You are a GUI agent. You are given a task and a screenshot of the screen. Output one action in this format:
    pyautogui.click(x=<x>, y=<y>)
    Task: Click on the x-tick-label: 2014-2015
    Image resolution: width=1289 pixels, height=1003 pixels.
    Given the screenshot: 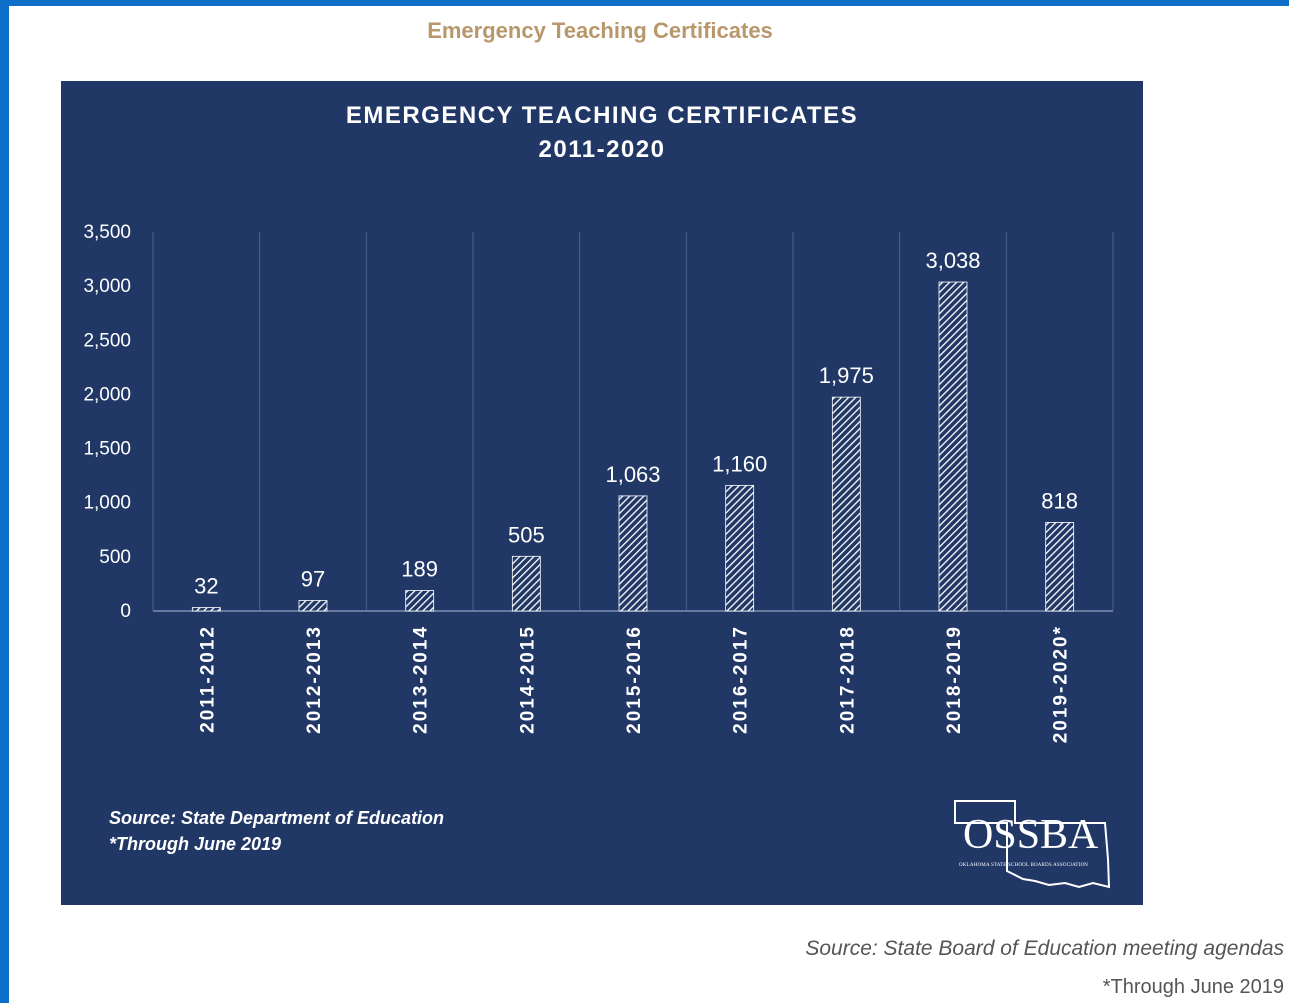 What is the action you would take?
    pyautogui.click(x=527, y=679)
    